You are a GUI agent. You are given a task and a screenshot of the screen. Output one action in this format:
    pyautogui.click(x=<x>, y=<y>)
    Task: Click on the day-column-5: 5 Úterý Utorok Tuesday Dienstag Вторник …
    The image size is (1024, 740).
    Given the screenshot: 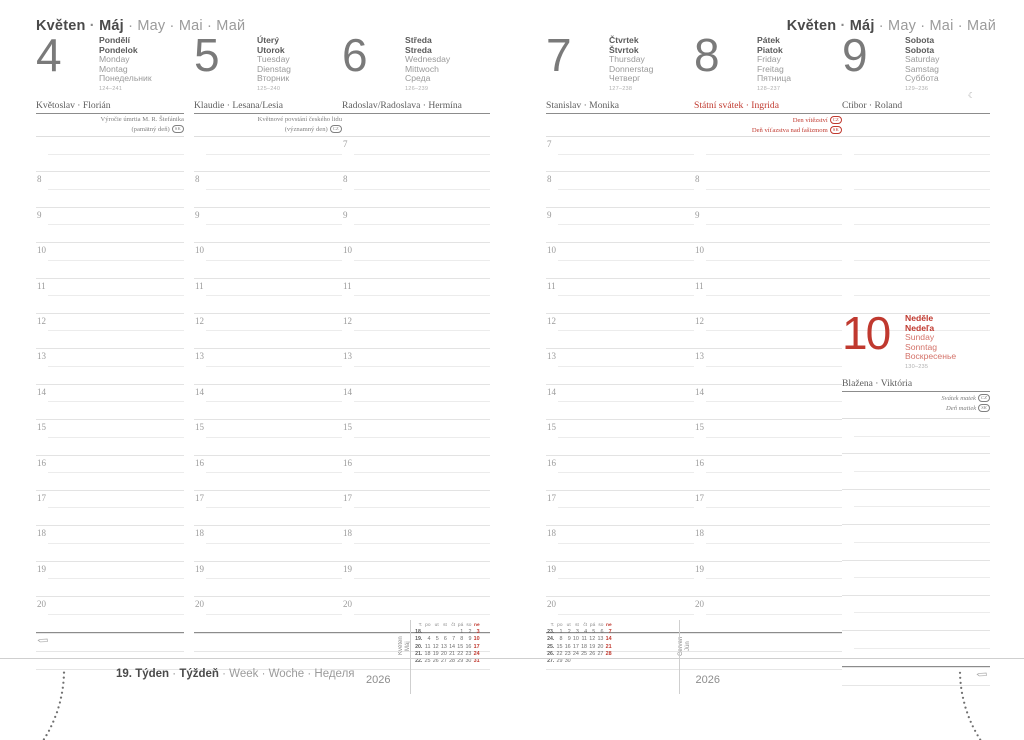 What is the action you would take?
    pyautogui.click(x=268, y=385)
    